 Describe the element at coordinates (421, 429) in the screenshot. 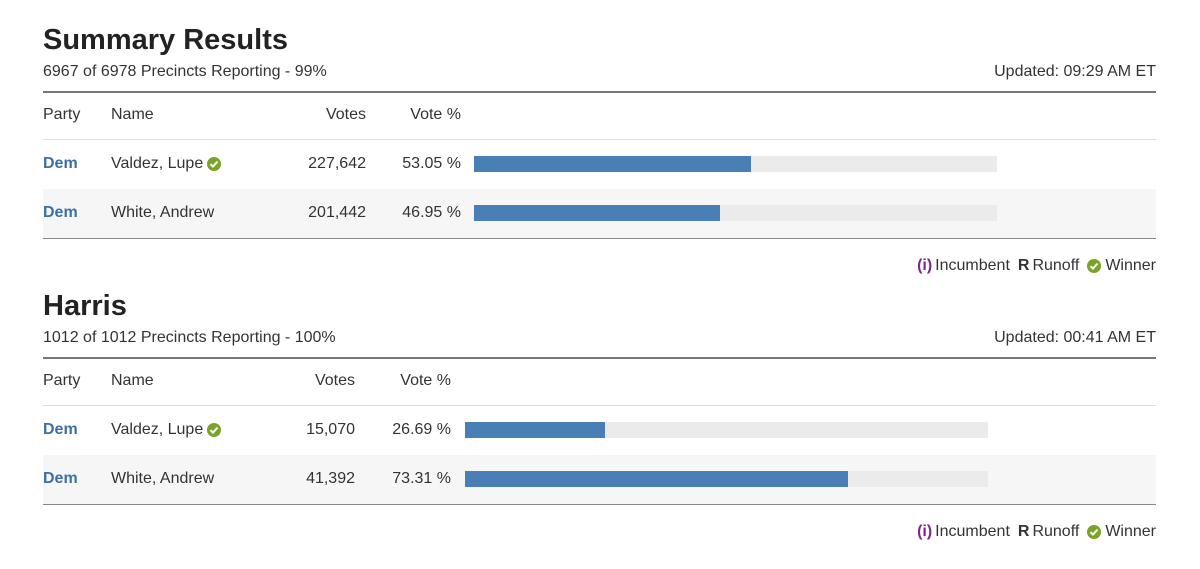

I see `vote-percent: 26.69 %` at that location.